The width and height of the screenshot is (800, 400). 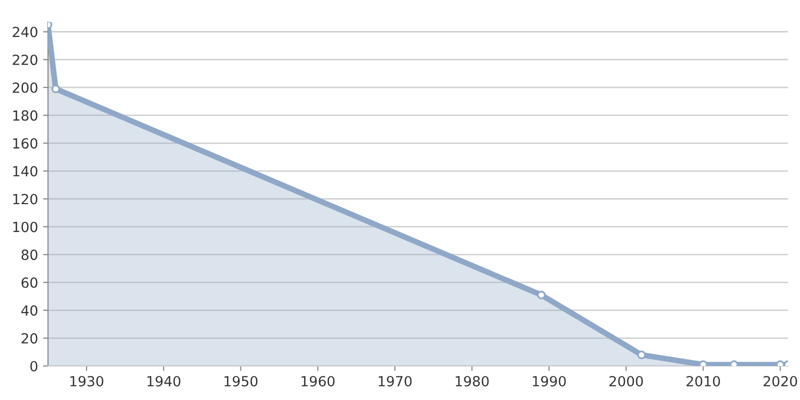 I want to click on y-tick-label: 20, so click(x=30, y=338).